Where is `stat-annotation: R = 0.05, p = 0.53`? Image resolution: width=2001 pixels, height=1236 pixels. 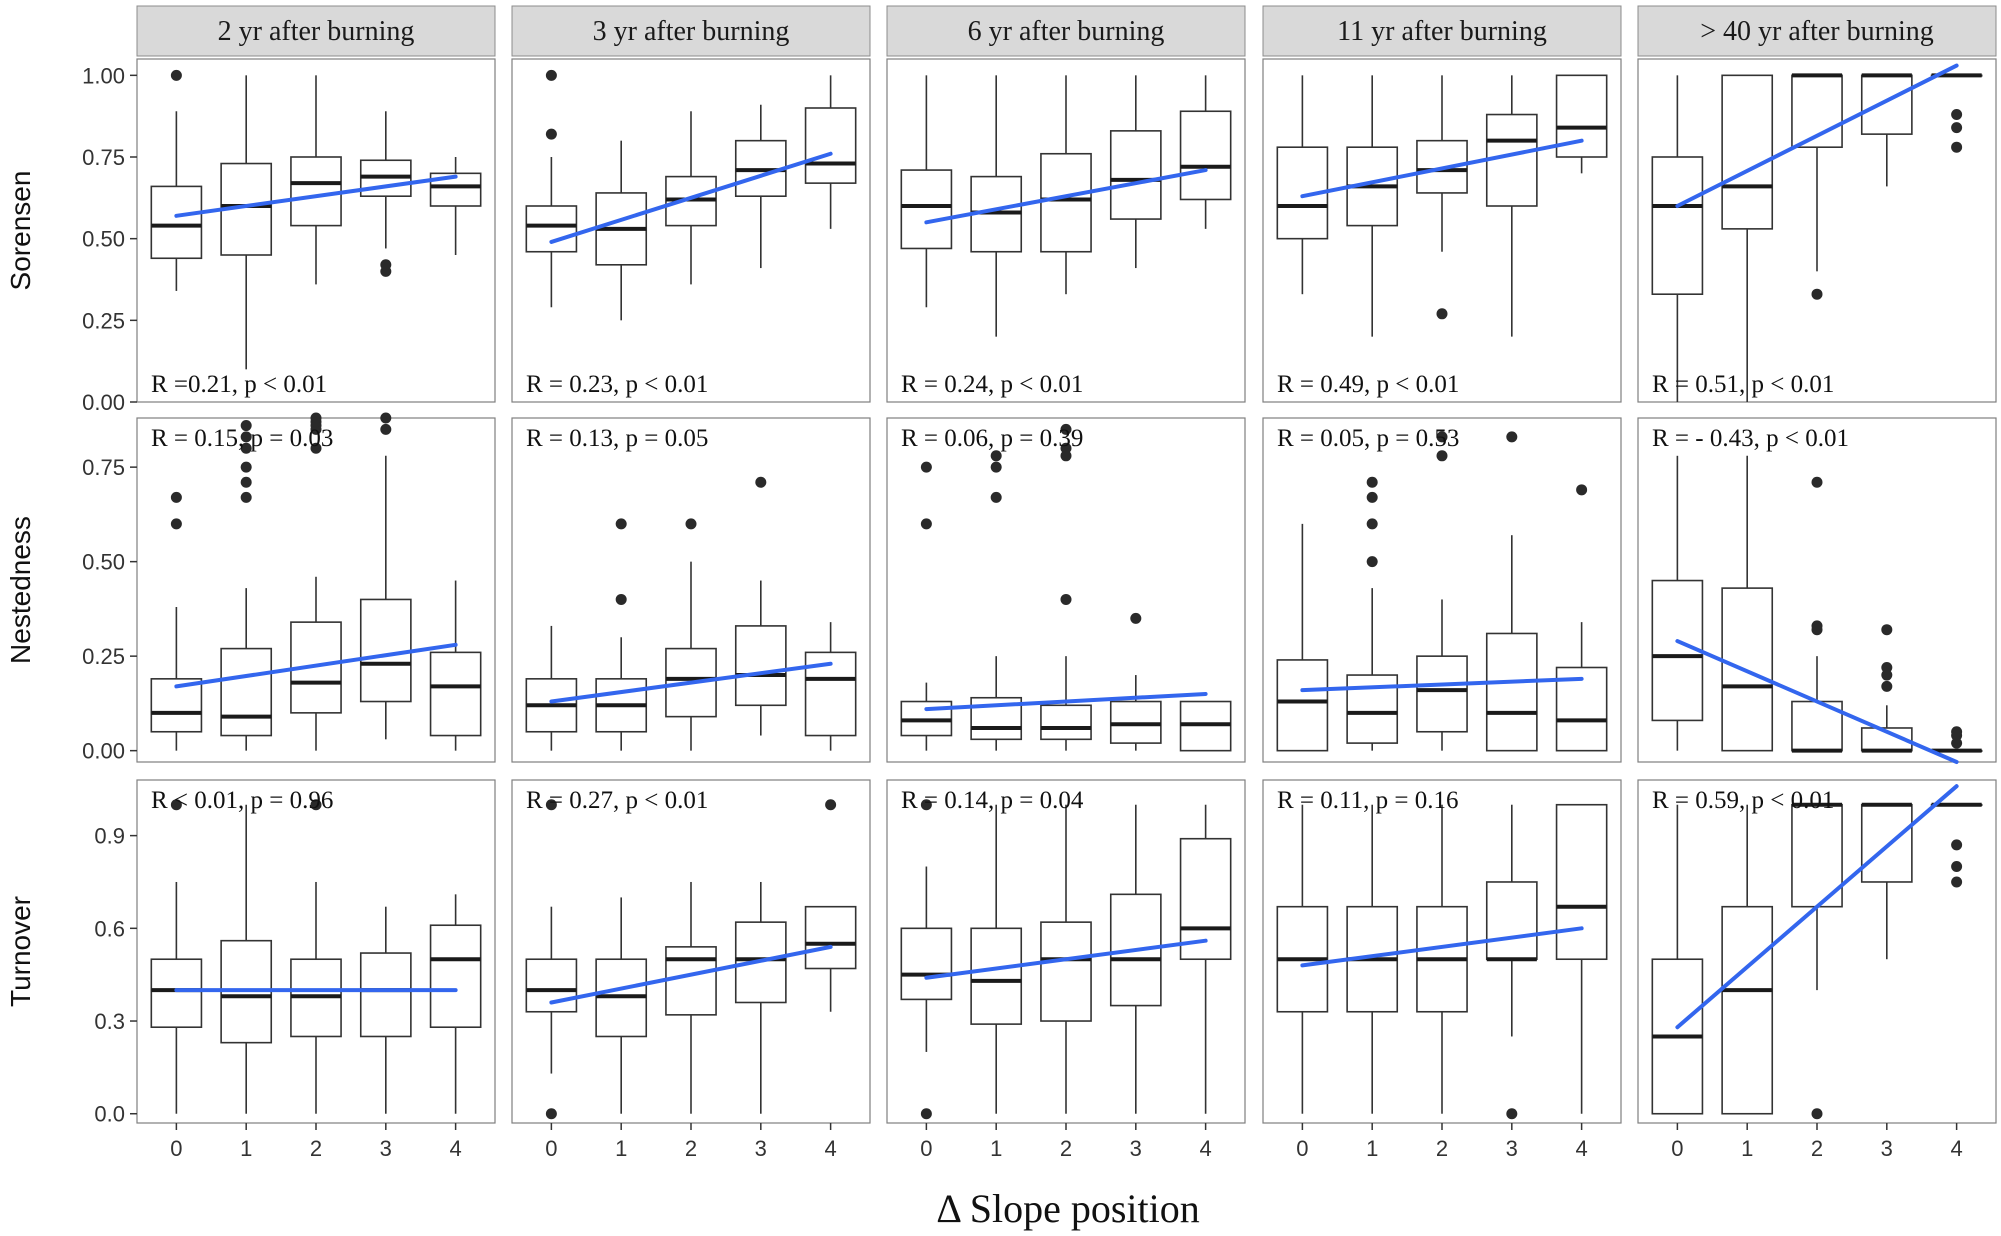
stat-annotation: R = 0.05, p = 0.53 is located at coordinates (1368, 438).